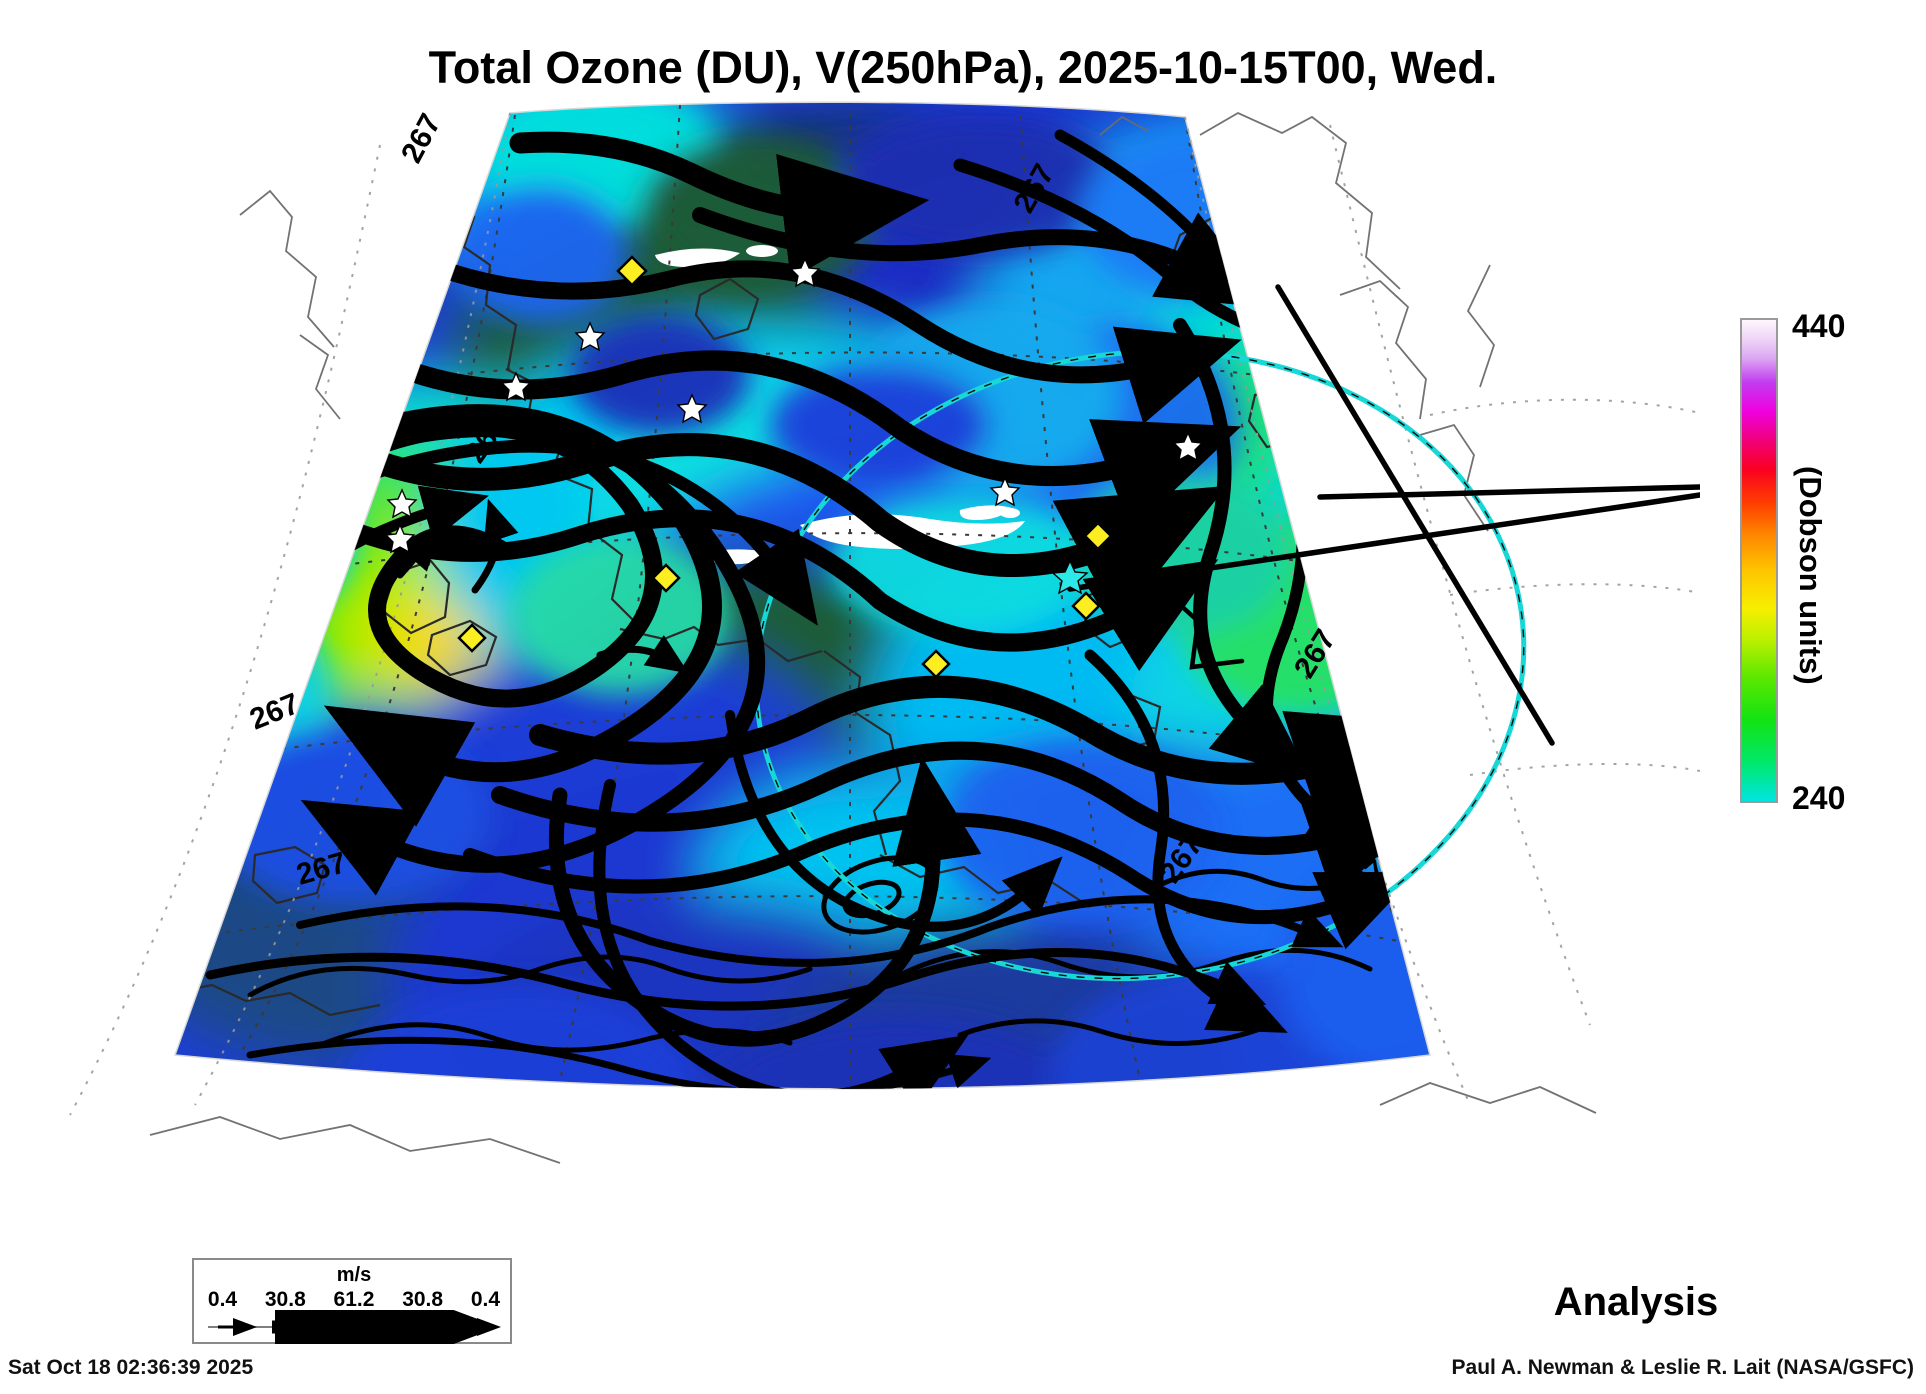  Describe the element at coordinates (794, 405) in the screenshot. I see `white-star-marker` at that location.